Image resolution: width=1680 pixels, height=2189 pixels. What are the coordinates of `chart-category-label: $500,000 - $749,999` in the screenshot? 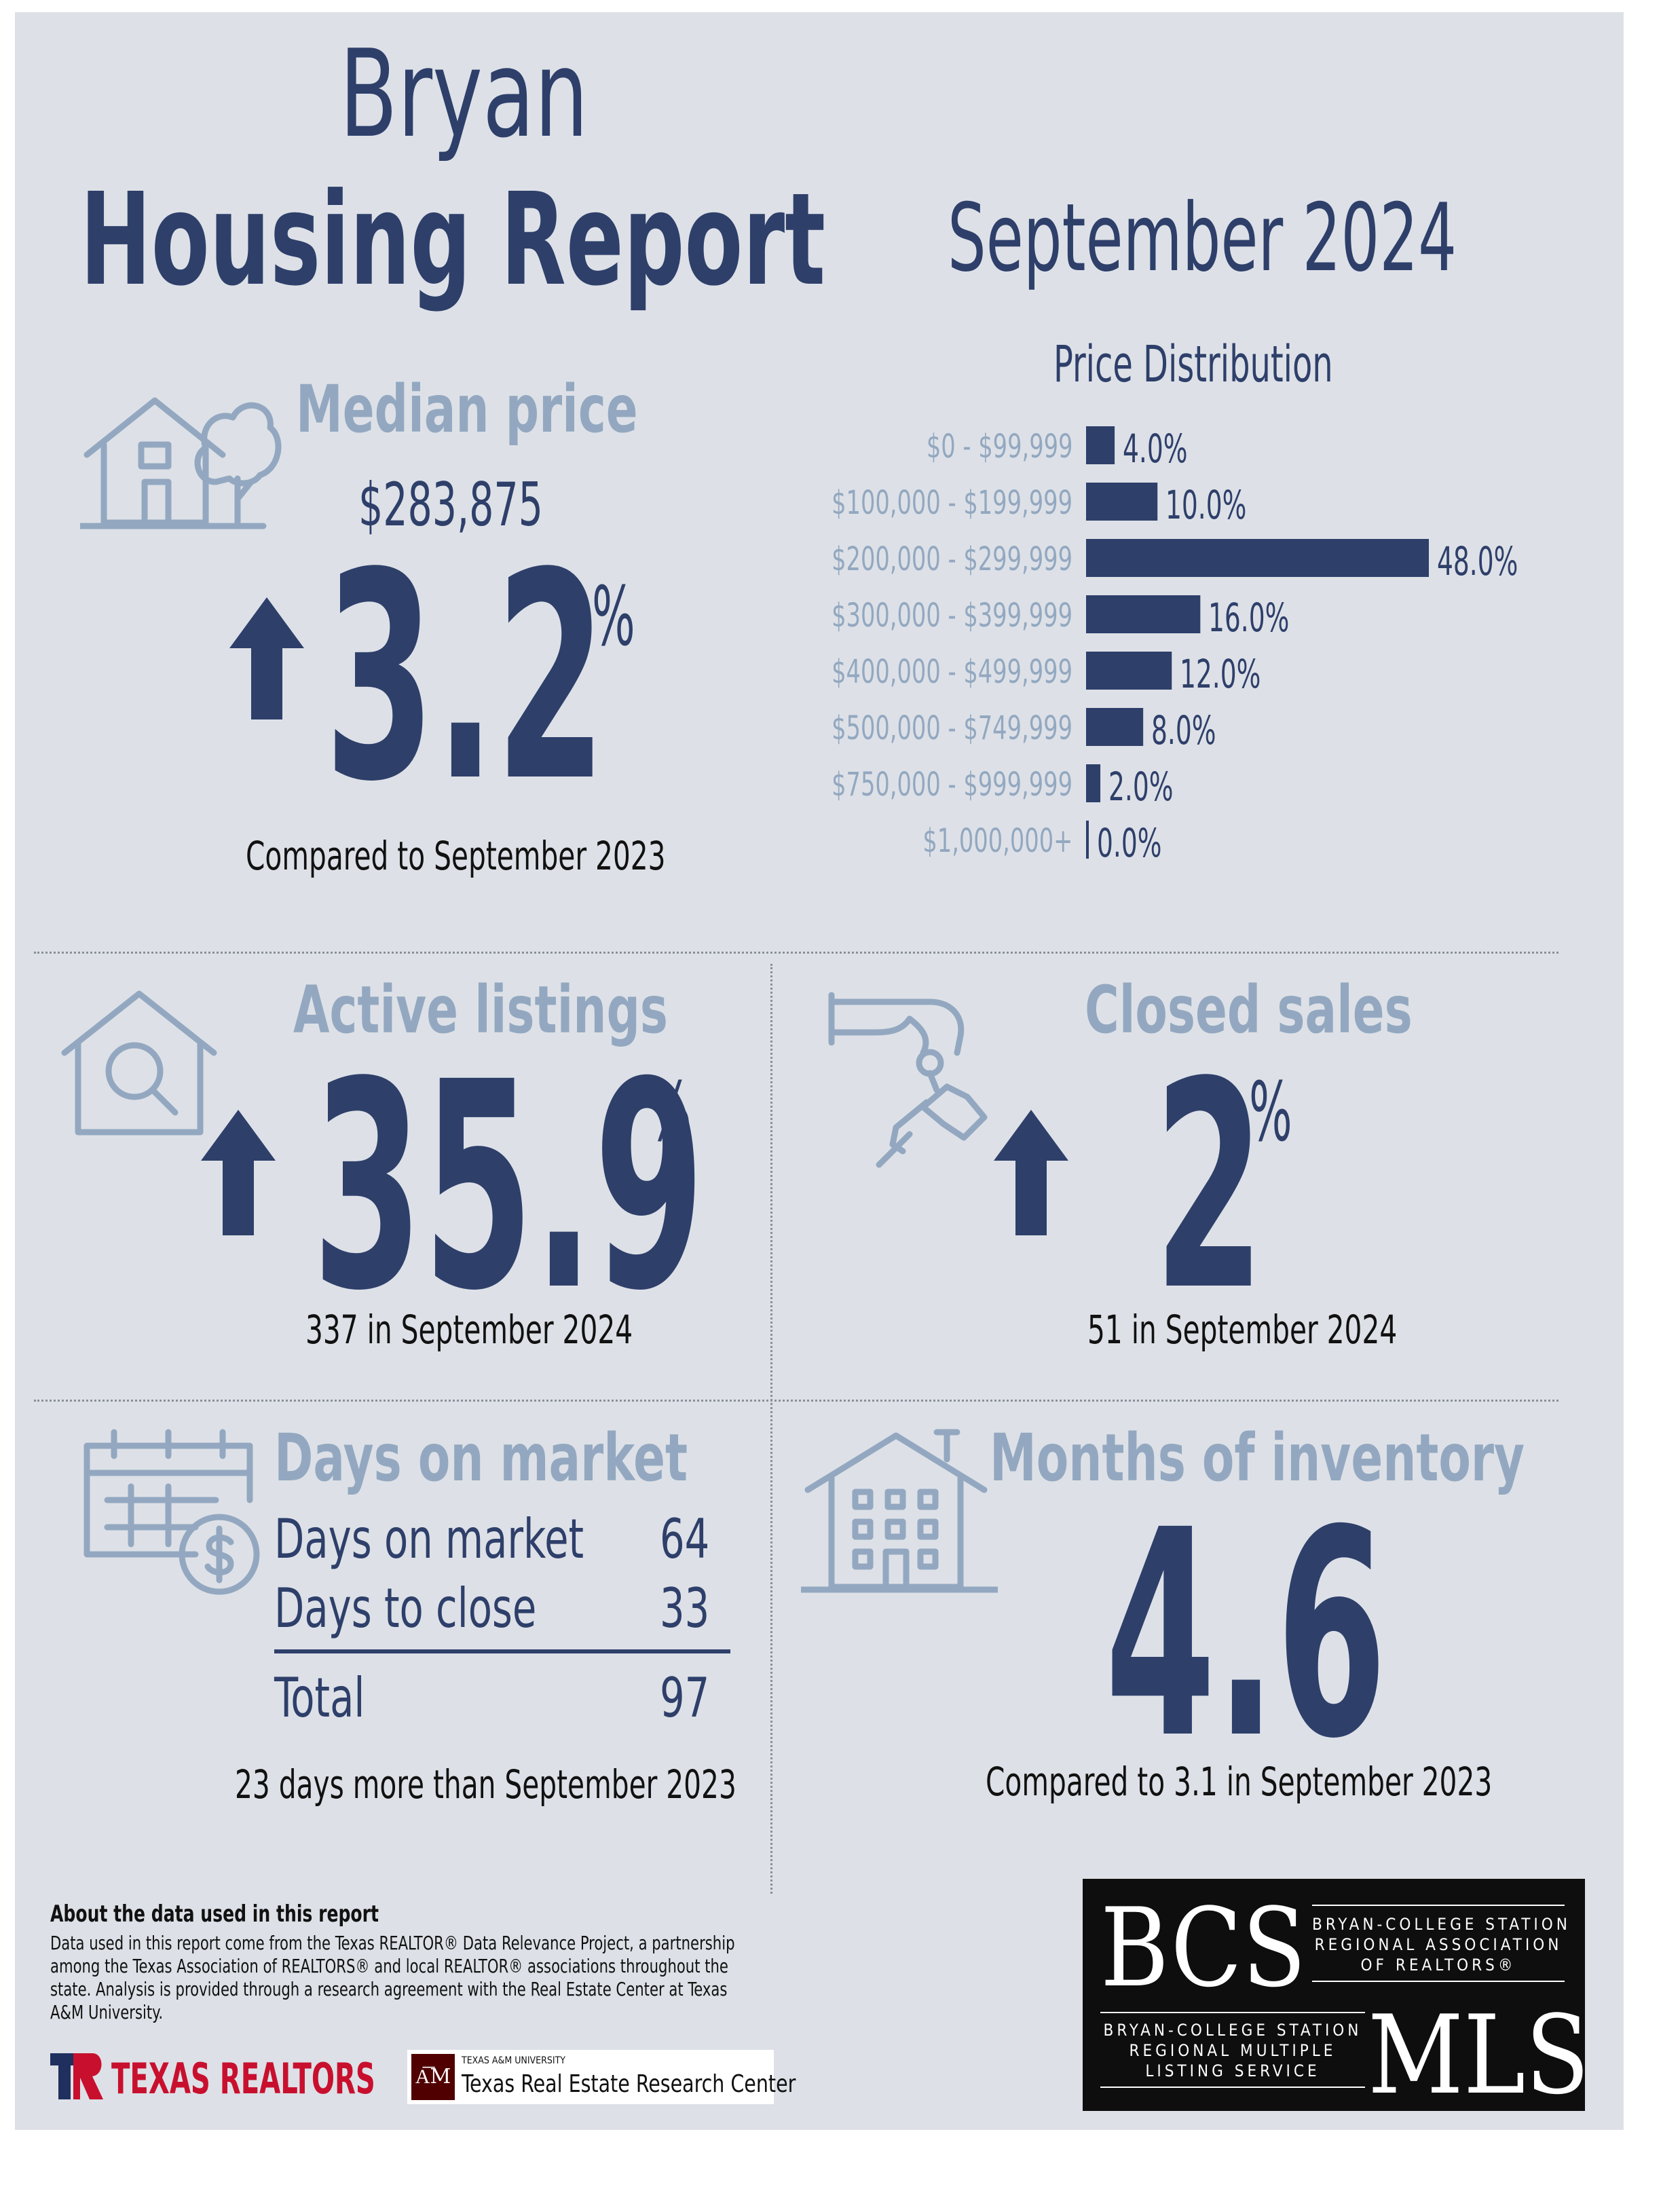 It's located at (952, 728).